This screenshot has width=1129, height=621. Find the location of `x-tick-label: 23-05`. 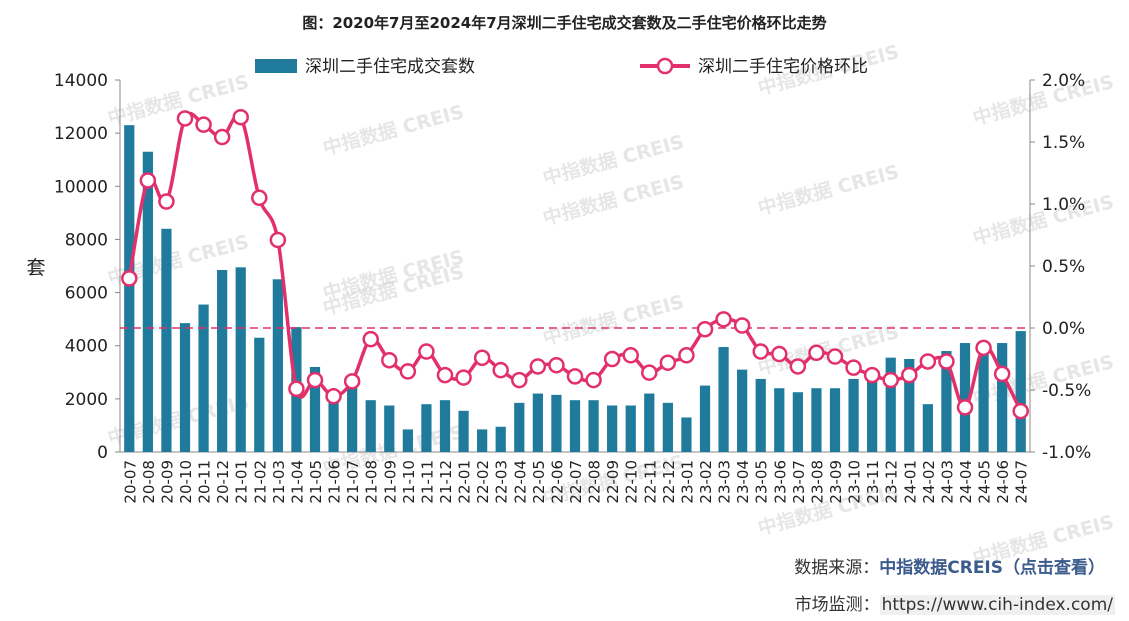

x-tick-label: 23-05 is located at coordinates (762, 482).